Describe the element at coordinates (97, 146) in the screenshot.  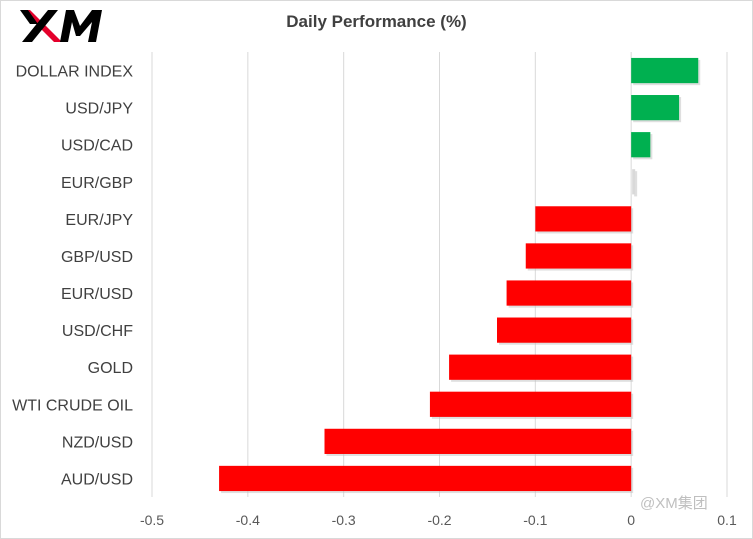
I see `category-label: USD/CAD` at that location.